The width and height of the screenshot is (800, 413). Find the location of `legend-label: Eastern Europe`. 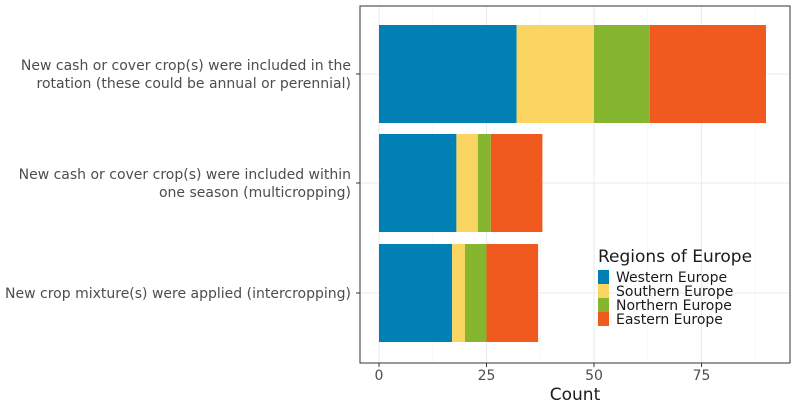

legend-label: Eastern Europe is located at coordinates (669, 320).